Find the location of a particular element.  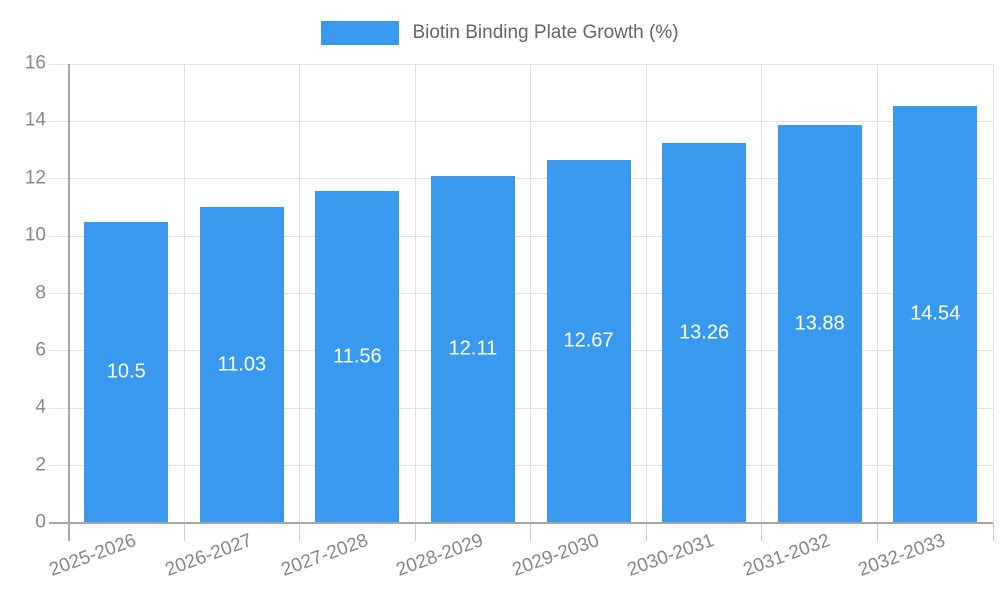

x-axis-tick-label: 2026-2027 is located at coordinates (209, 555).